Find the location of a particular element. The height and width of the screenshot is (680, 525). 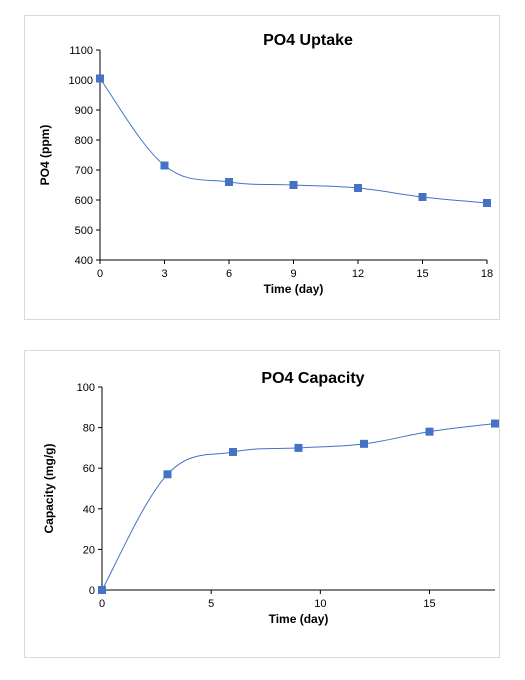

uptake-title: PO4 Uptake is located at coordinates (308, 40).